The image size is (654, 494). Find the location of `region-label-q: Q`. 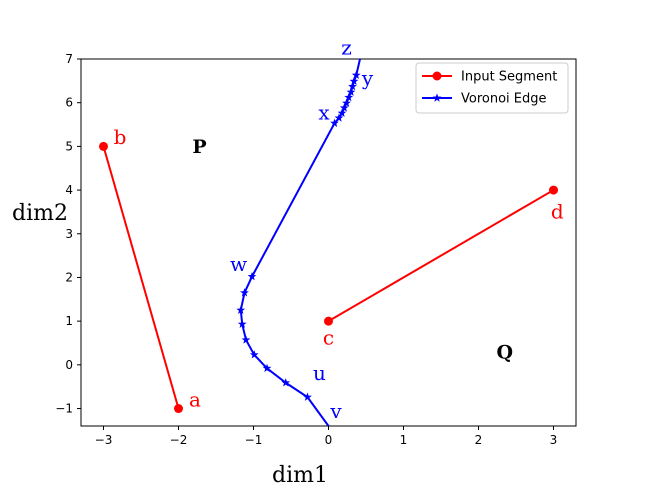

region-label-q: Q is located at coordinates (504, 352).